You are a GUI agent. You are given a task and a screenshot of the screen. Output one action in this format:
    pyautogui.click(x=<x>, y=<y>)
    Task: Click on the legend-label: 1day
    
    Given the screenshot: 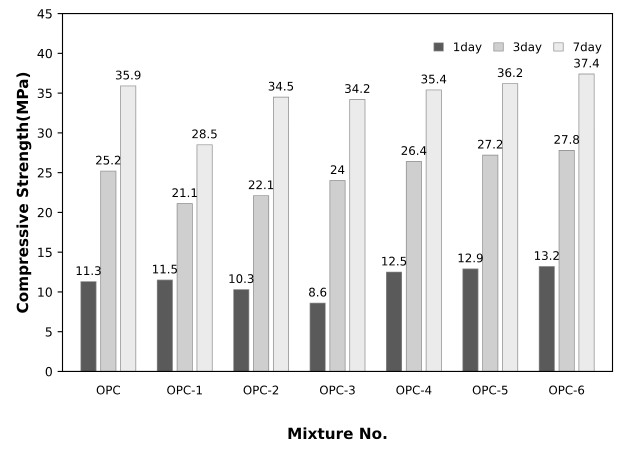 What is the action you would take?
    pyautogui.click(x=468, y=48)
    